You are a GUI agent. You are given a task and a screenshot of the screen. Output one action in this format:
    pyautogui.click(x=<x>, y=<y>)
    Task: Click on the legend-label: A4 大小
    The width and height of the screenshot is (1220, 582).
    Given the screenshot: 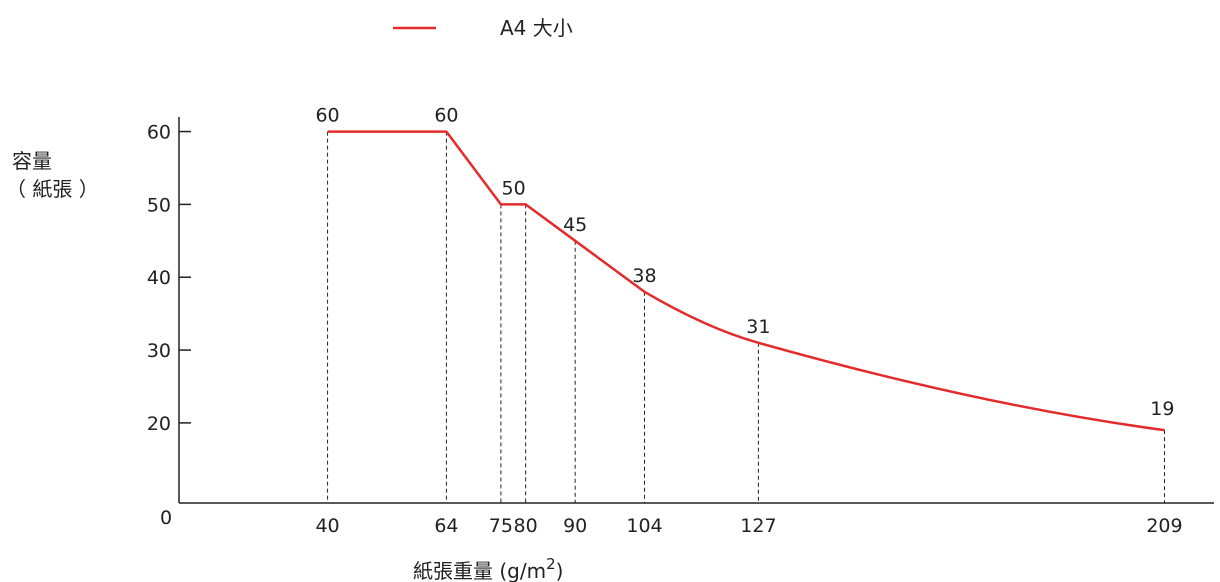 What is the action you would take?
    pyautogui.click(x=536, y=28)
    